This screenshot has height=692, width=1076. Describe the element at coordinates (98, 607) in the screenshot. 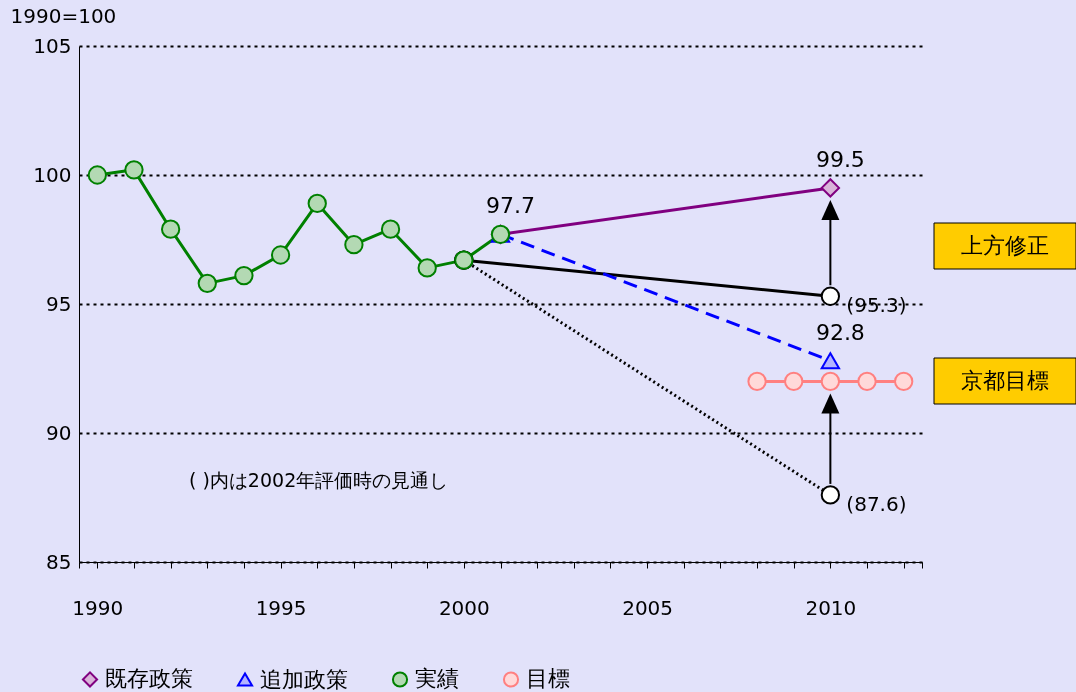

I see `x-tick-label: 1990` at that location.